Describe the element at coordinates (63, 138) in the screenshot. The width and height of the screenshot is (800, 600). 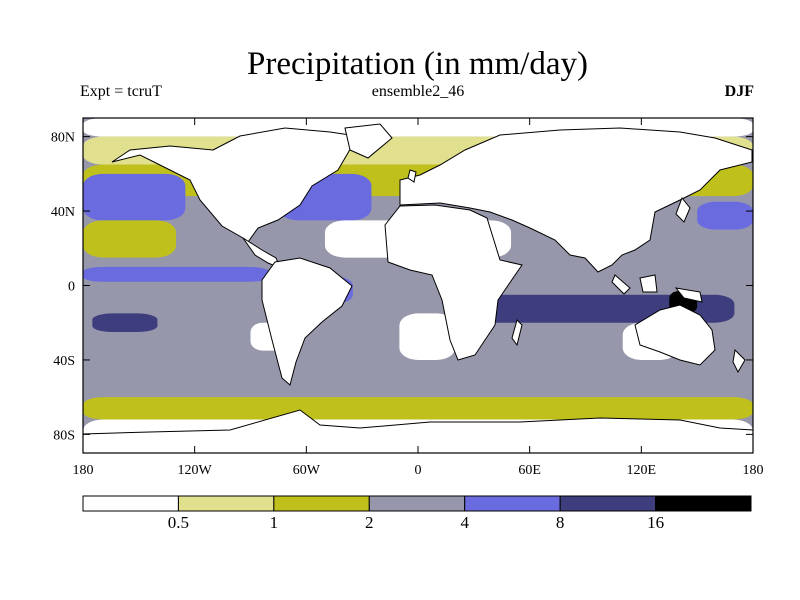
I see `lat-tick-label: 80N` at that location.